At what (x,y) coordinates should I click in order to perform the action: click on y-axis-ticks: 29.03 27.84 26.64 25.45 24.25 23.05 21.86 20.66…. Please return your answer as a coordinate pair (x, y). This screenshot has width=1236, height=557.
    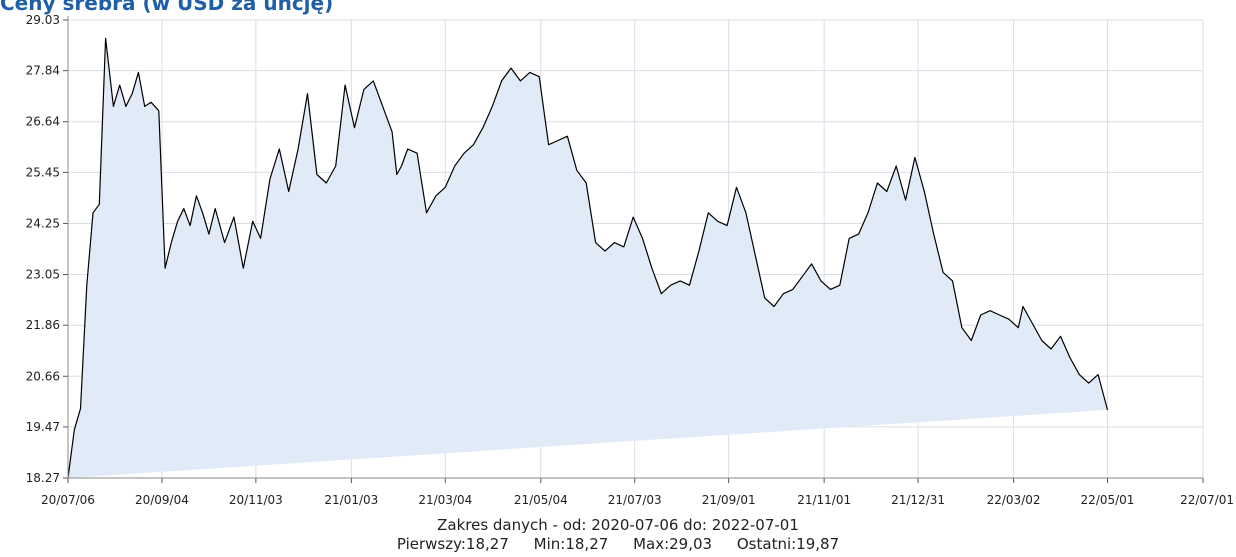
    Looking at the image, I should click on (43, 249).